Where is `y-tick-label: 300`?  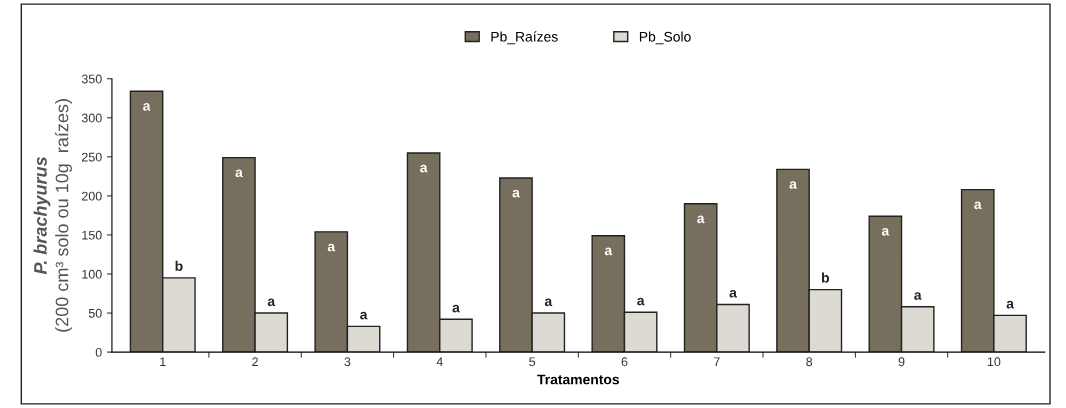 y-tick-label: 300 is located at coordinates (91, 118).